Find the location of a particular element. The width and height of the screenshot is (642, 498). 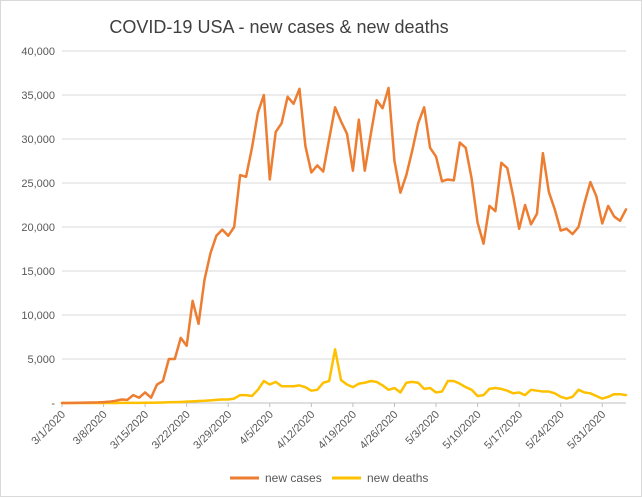

legend: new cases new deaths is located at coordinates (329, 478).